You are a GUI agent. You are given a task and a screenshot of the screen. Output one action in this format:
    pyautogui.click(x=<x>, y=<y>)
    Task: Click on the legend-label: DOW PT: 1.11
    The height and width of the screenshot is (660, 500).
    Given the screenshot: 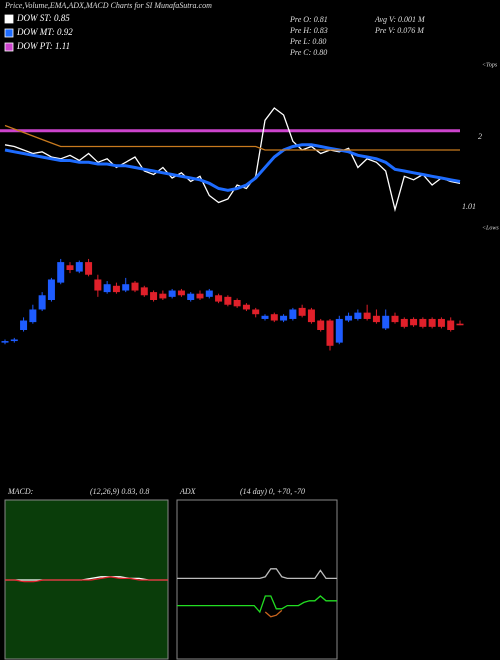 What is the action you would take?
    pyautogui.click(x=43, y=46)
    